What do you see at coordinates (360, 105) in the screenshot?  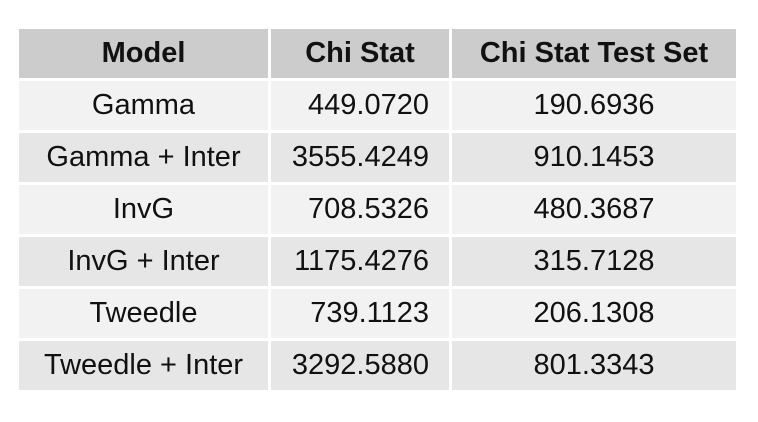 I see `cell-chi-stat: 449.0720` at bounding box center [360, 105].